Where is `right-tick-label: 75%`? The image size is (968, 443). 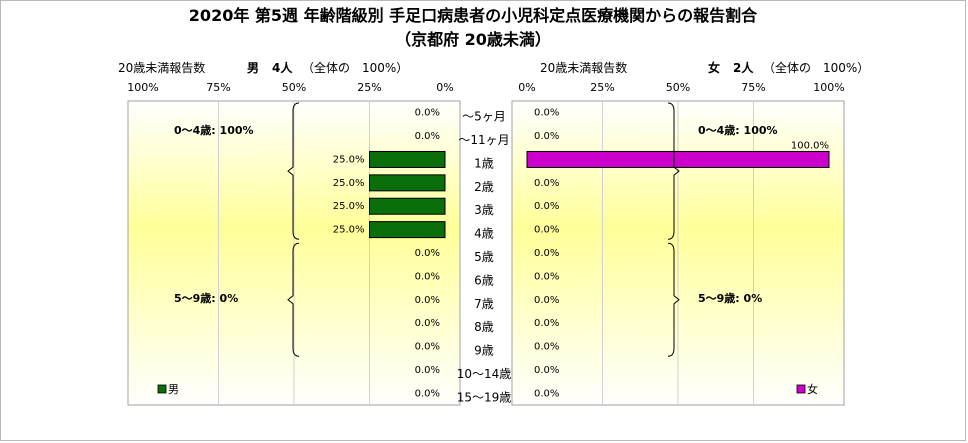 right-tick-label: 75% is located at coordinates (753, 87).